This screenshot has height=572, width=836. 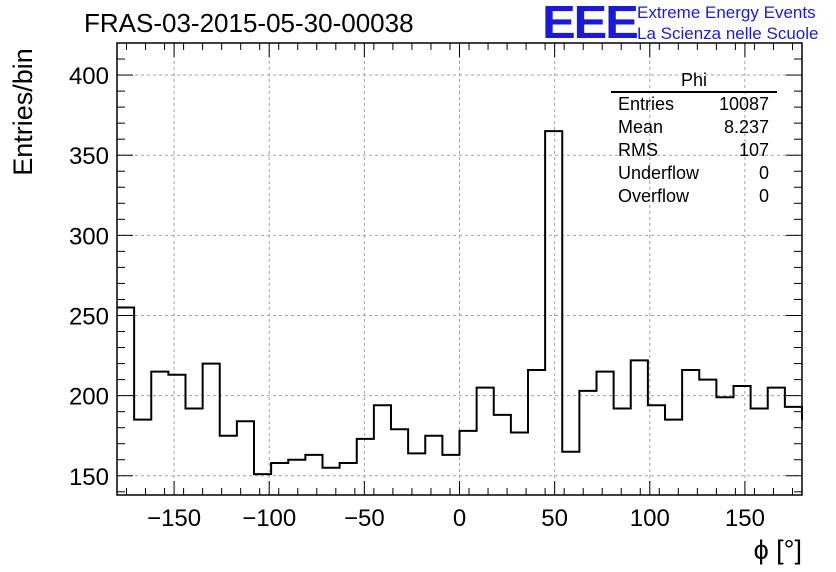 I want to click on stats-label: Entries, so click(x=646, y=104).